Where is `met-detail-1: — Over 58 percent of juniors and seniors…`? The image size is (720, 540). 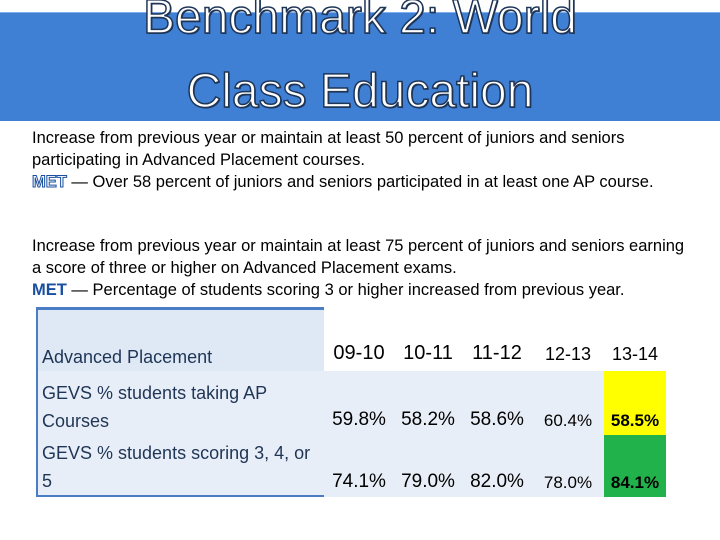
met-detail-1: — Over 58 percent of juniors and seniors… is located at coordinates (360, 182).